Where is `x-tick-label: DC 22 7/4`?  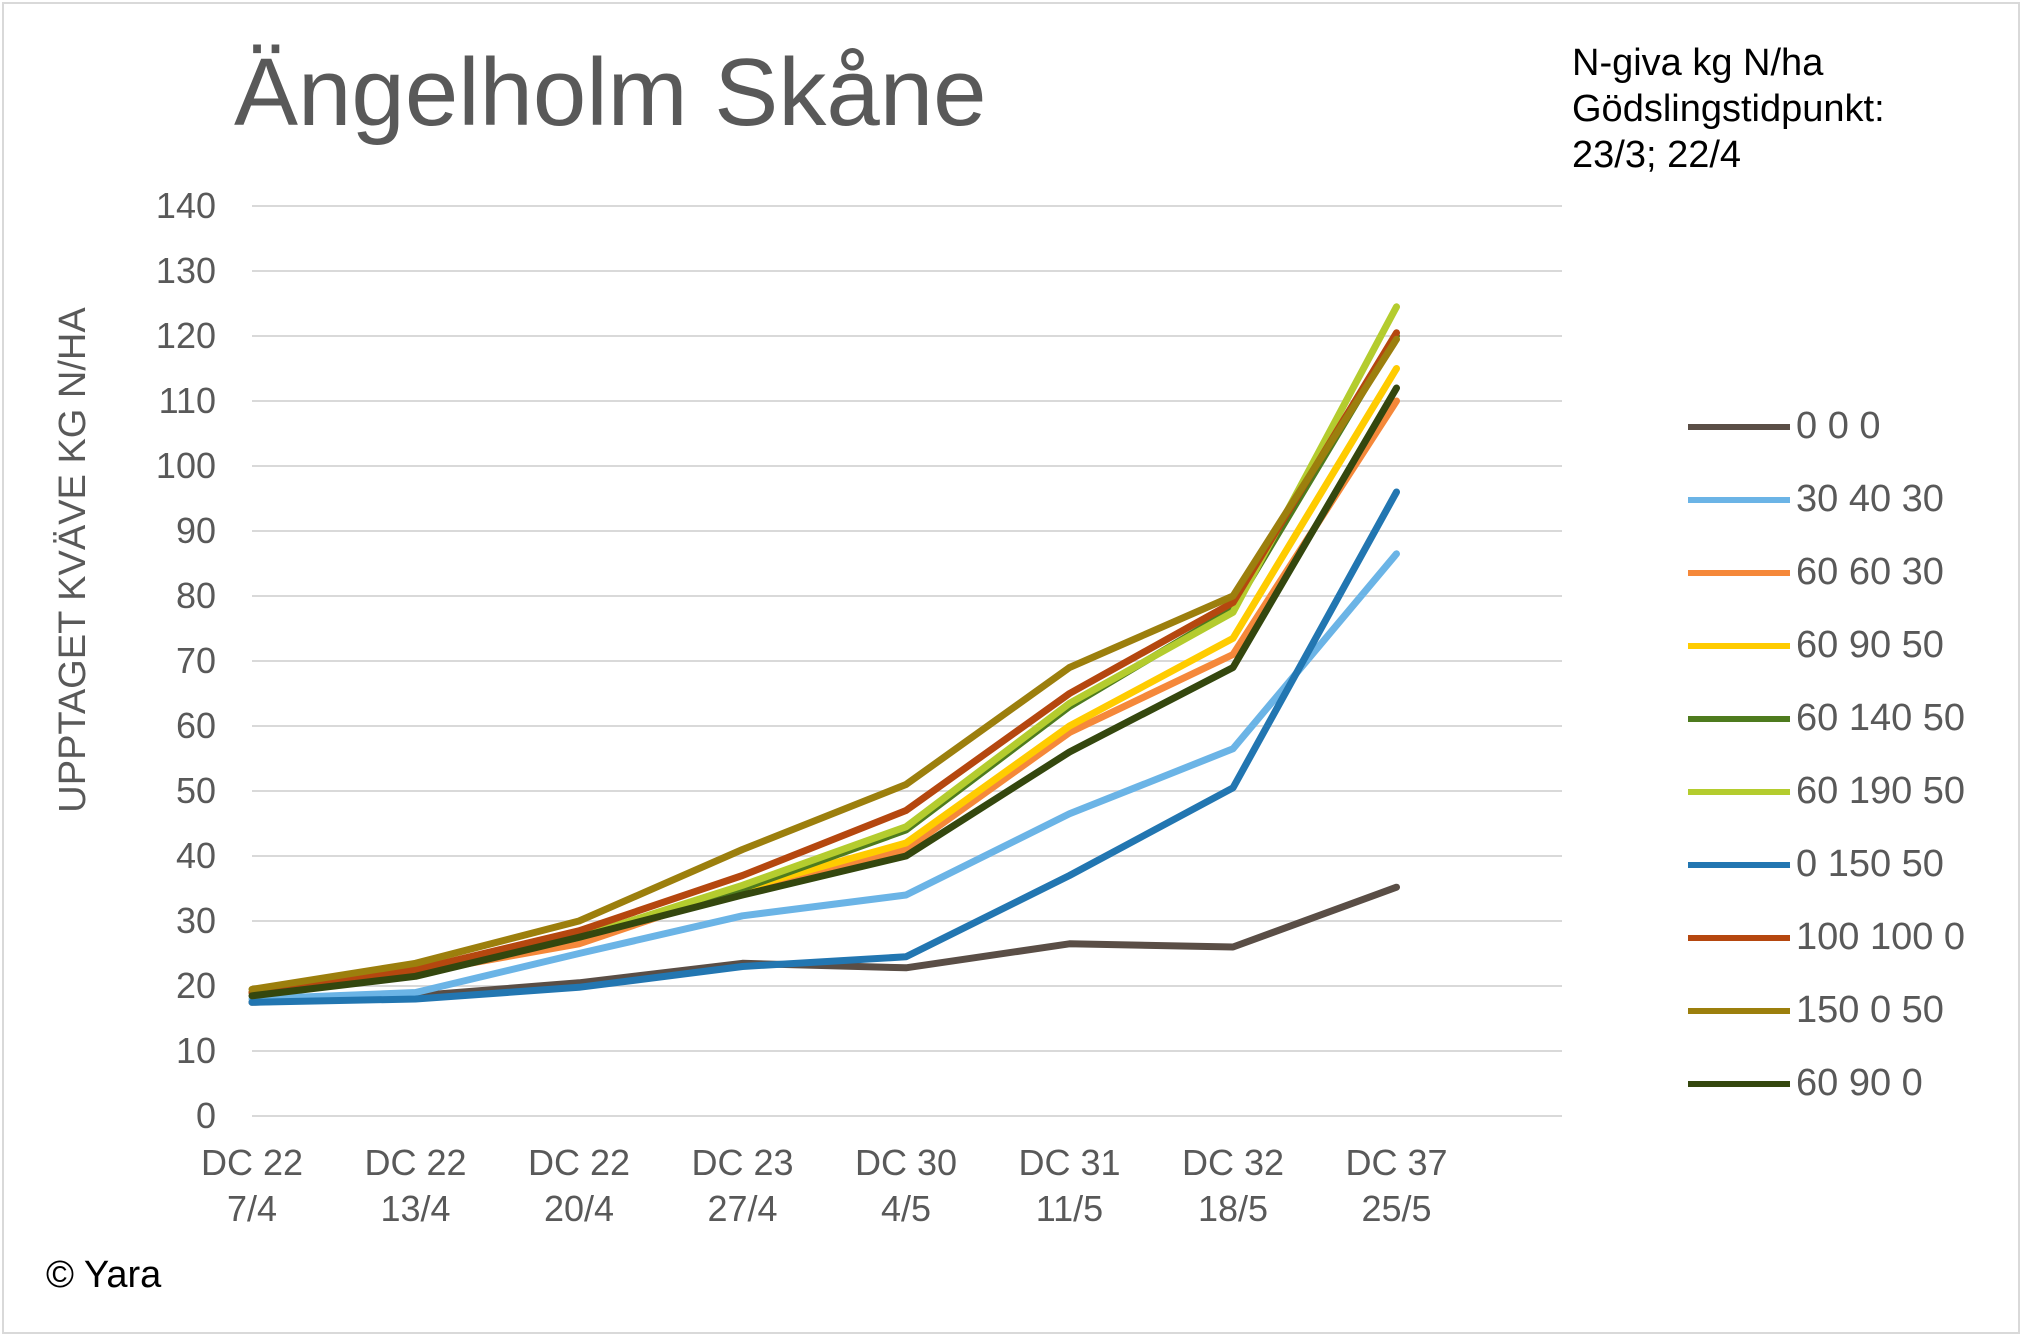 x-tick-label: DC 22 7/4 is located at coordinates (252, 1186).